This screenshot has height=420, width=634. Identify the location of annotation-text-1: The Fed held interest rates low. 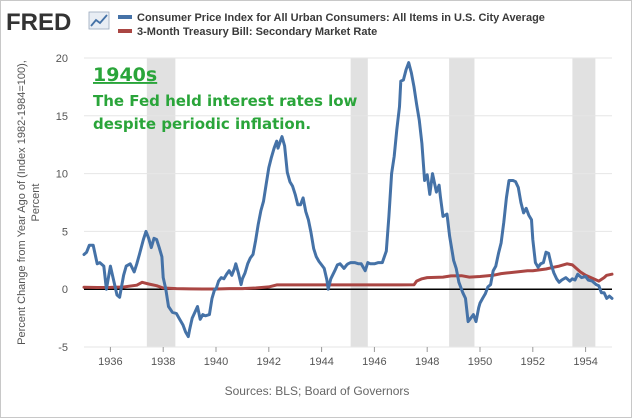
(225, 101).